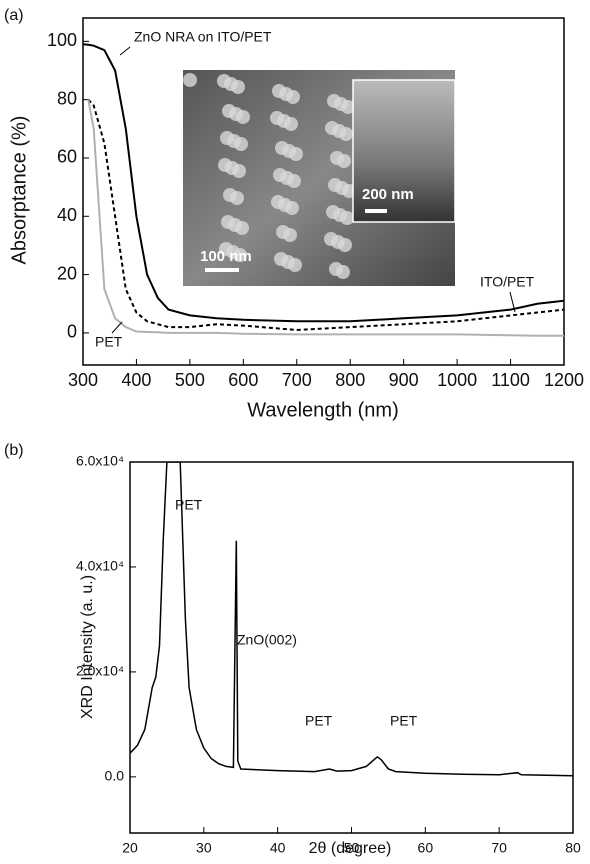  What do you see at coordinates (404, 380) in the screenshot?
I see `x-tick-label: 900` at bounding box center [404, 380].